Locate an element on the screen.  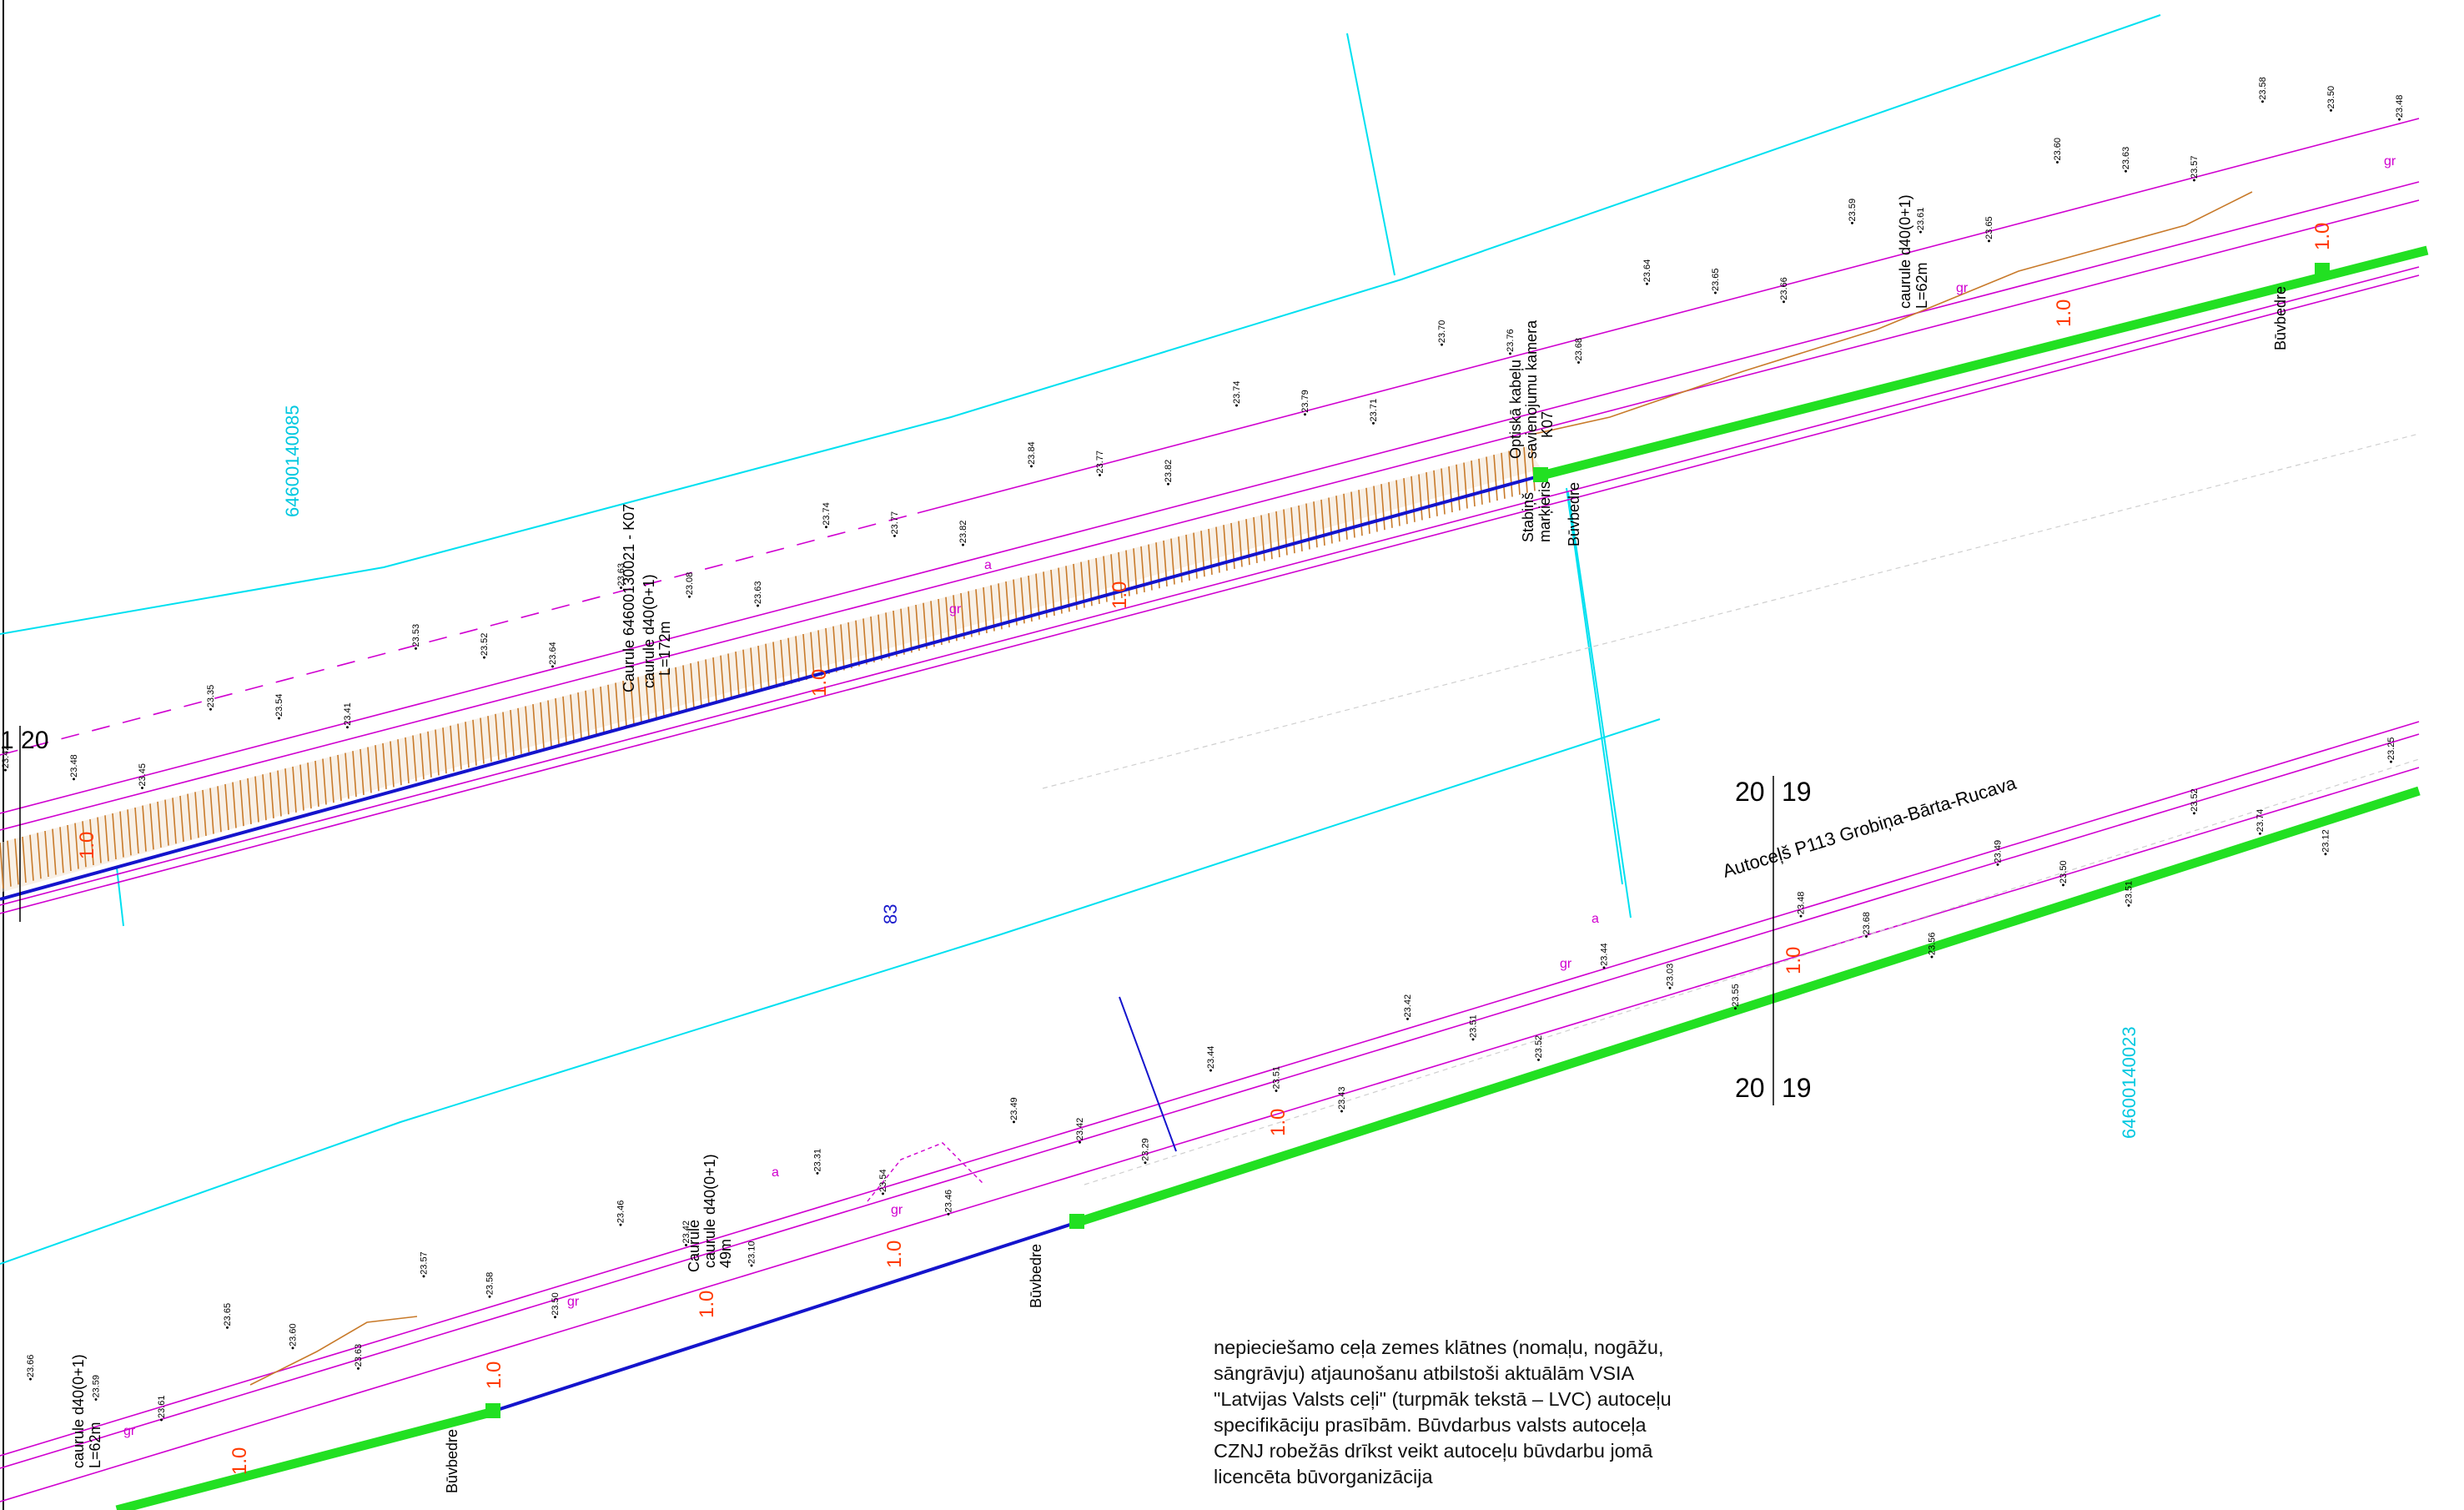
upper-cable-green is located at coordinates (1984, 363).